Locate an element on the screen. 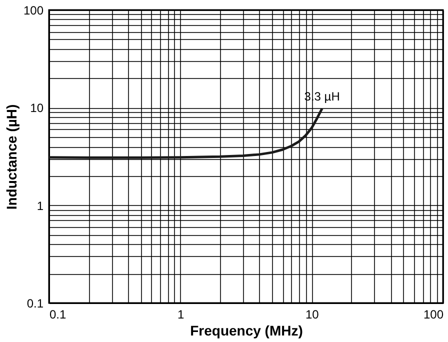 This screenshot has height=342, width=448. y-tick-label: 0.1 is located at coordinates (35, 303).